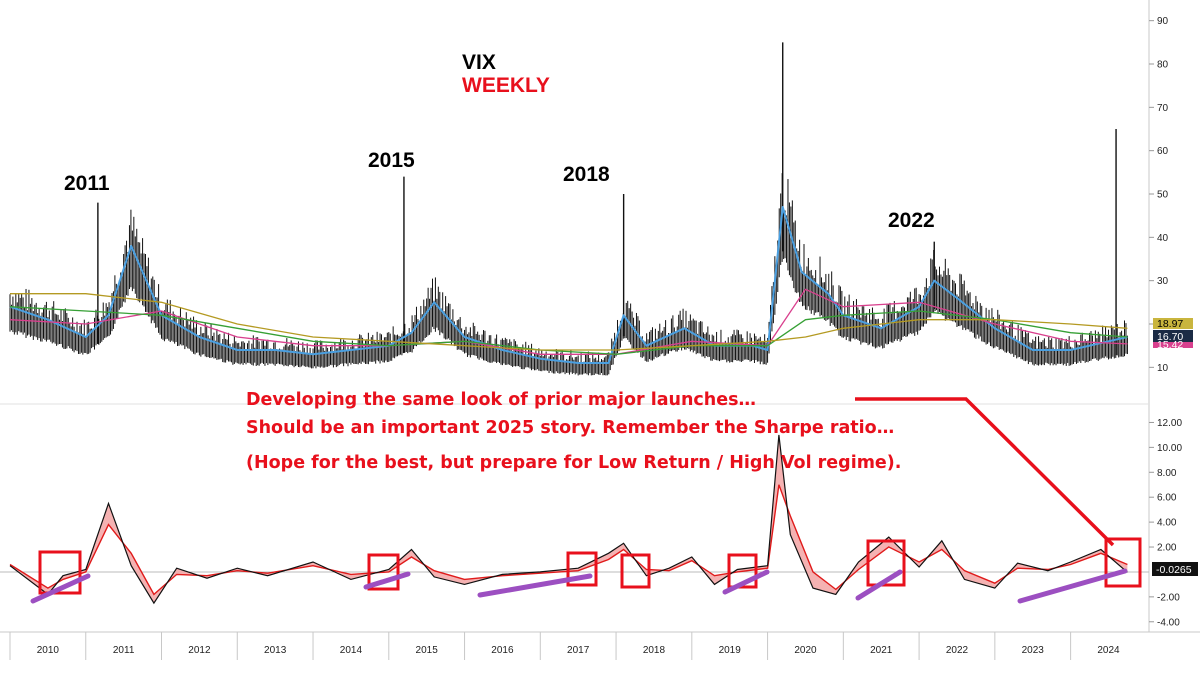 Image resolution: width=1200 pixels, height=675 pixels. I want to click on badge-pink, so click(1173, 345).